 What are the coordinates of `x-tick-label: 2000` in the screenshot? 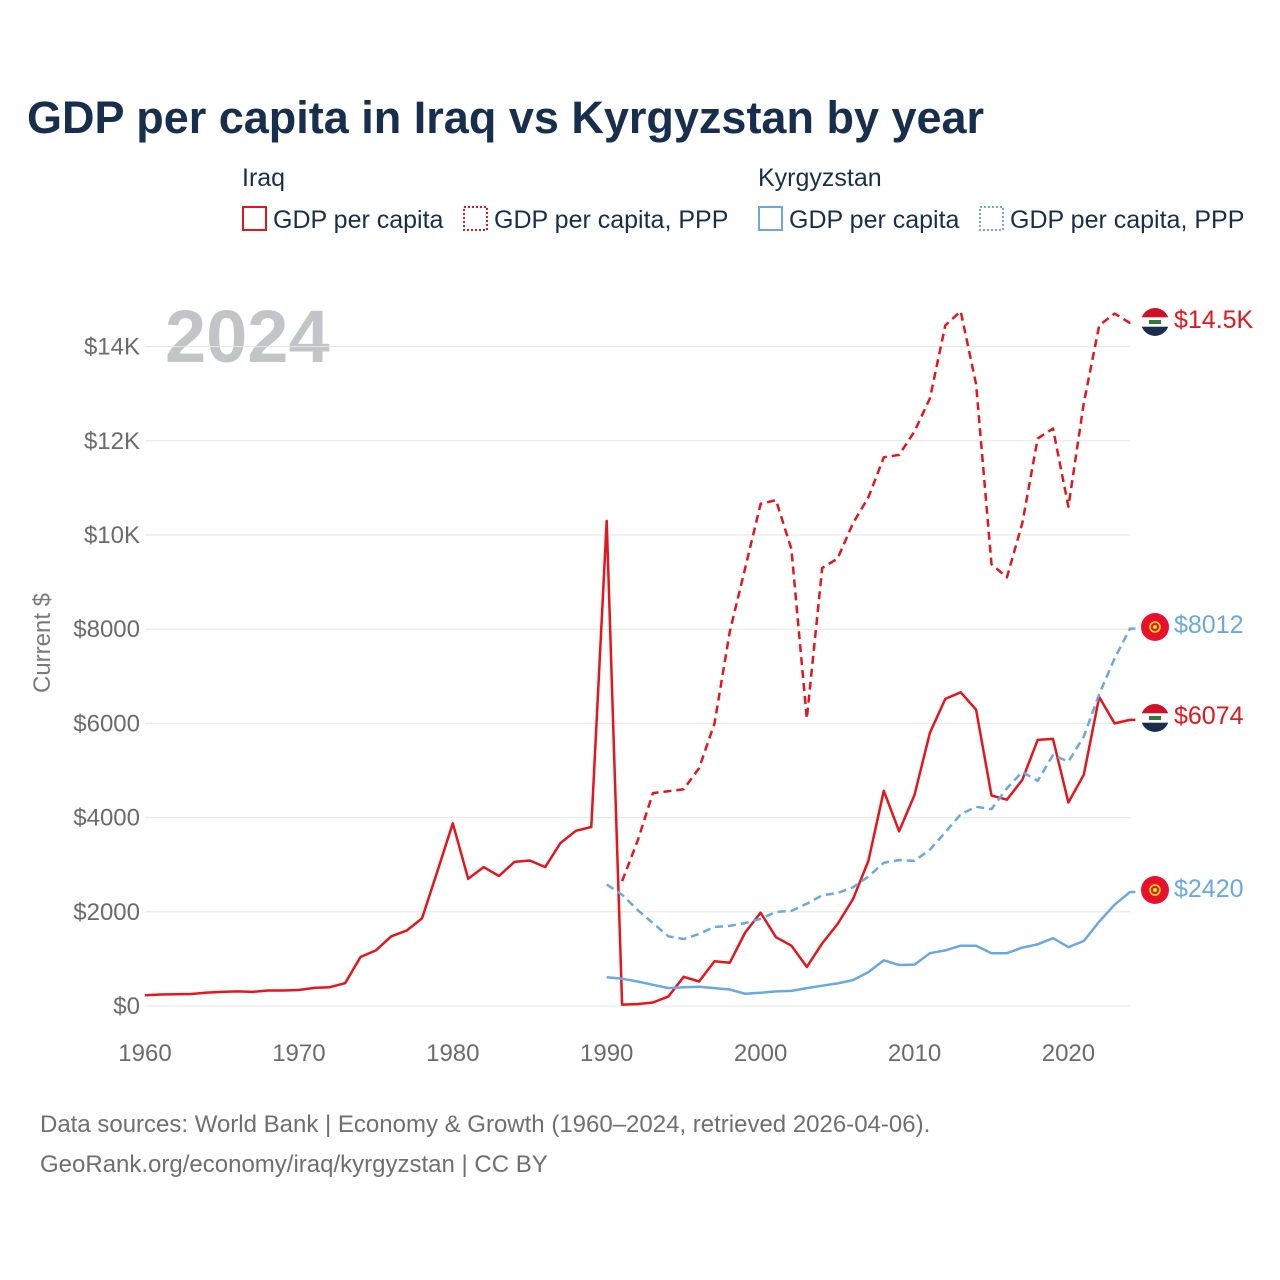 It's located at (760, 1053).